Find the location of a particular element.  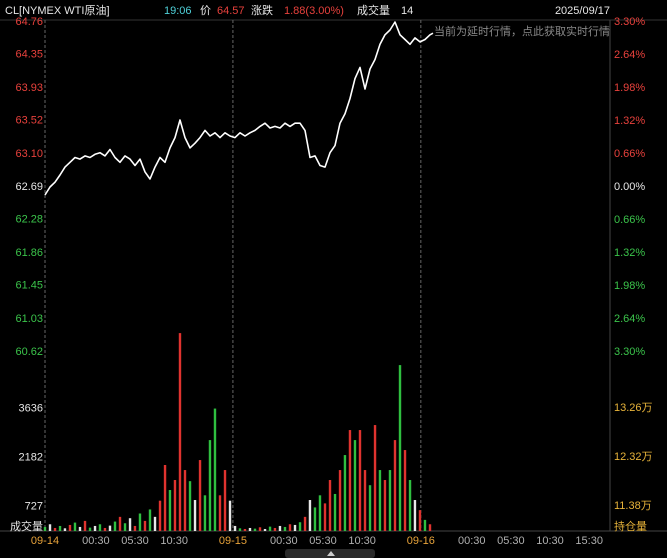

change: 1.88(3.00%) is located at coordinates (314, 11).